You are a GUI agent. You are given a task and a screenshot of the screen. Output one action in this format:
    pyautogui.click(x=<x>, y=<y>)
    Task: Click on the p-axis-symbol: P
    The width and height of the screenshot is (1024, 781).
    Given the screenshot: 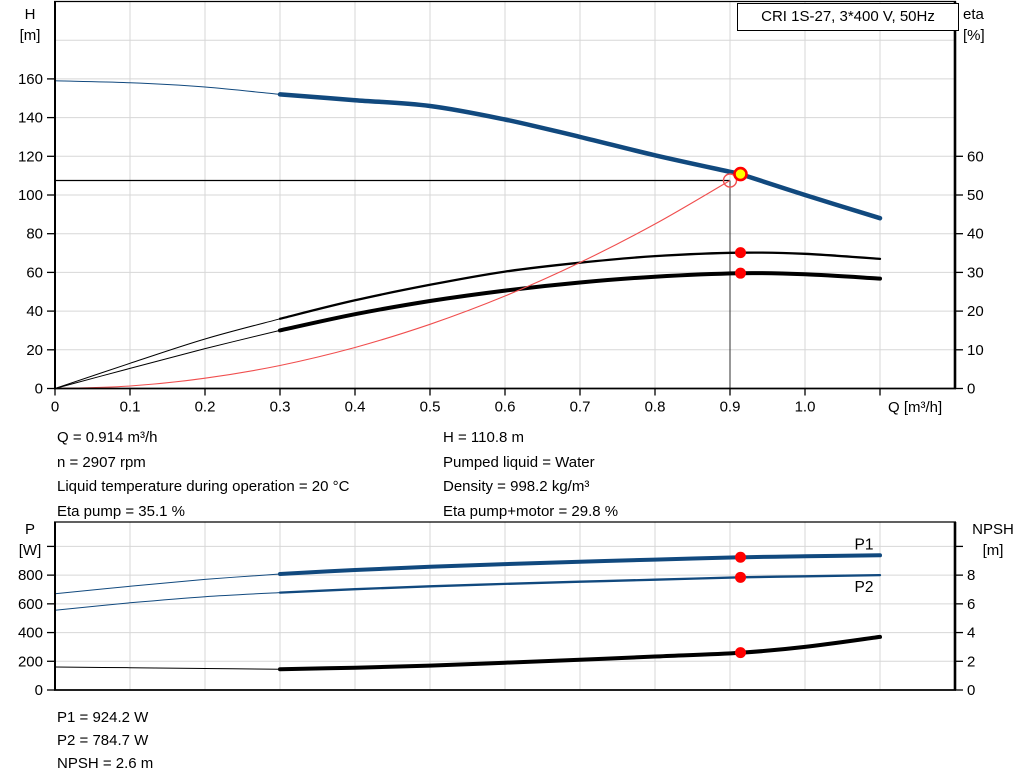 What is the action you would take?
    pyautogui.click(x=29, y=529)
    